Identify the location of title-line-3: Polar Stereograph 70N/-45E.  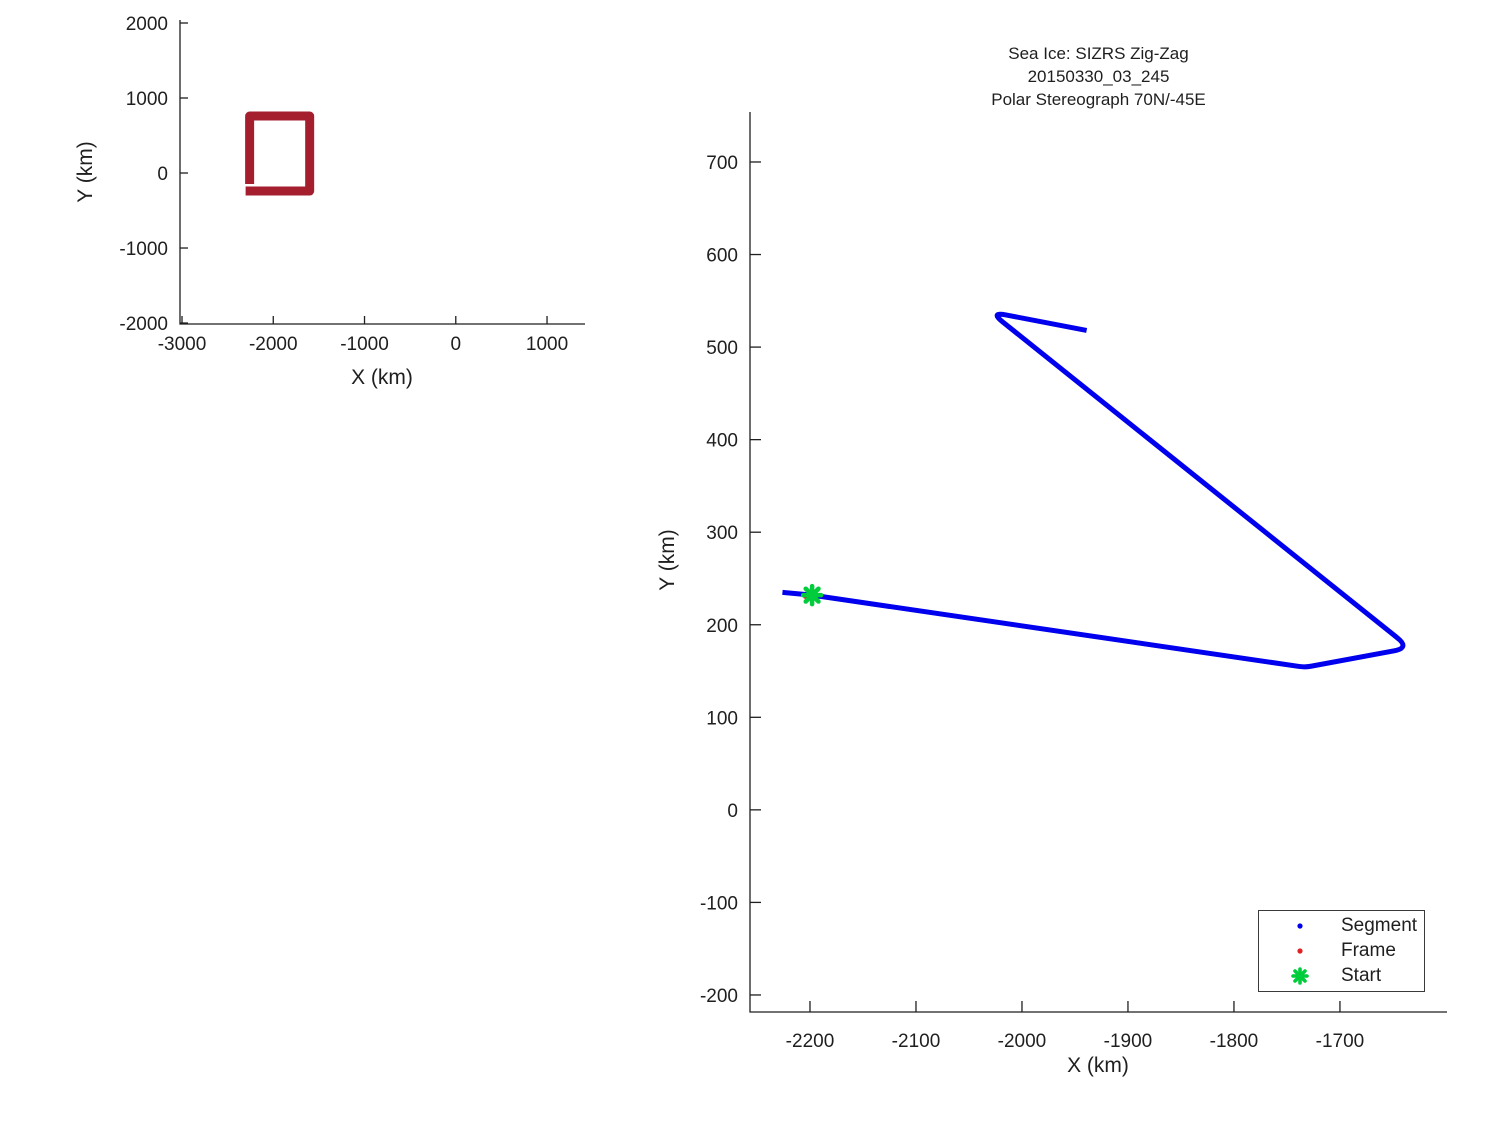
(1098, 99).